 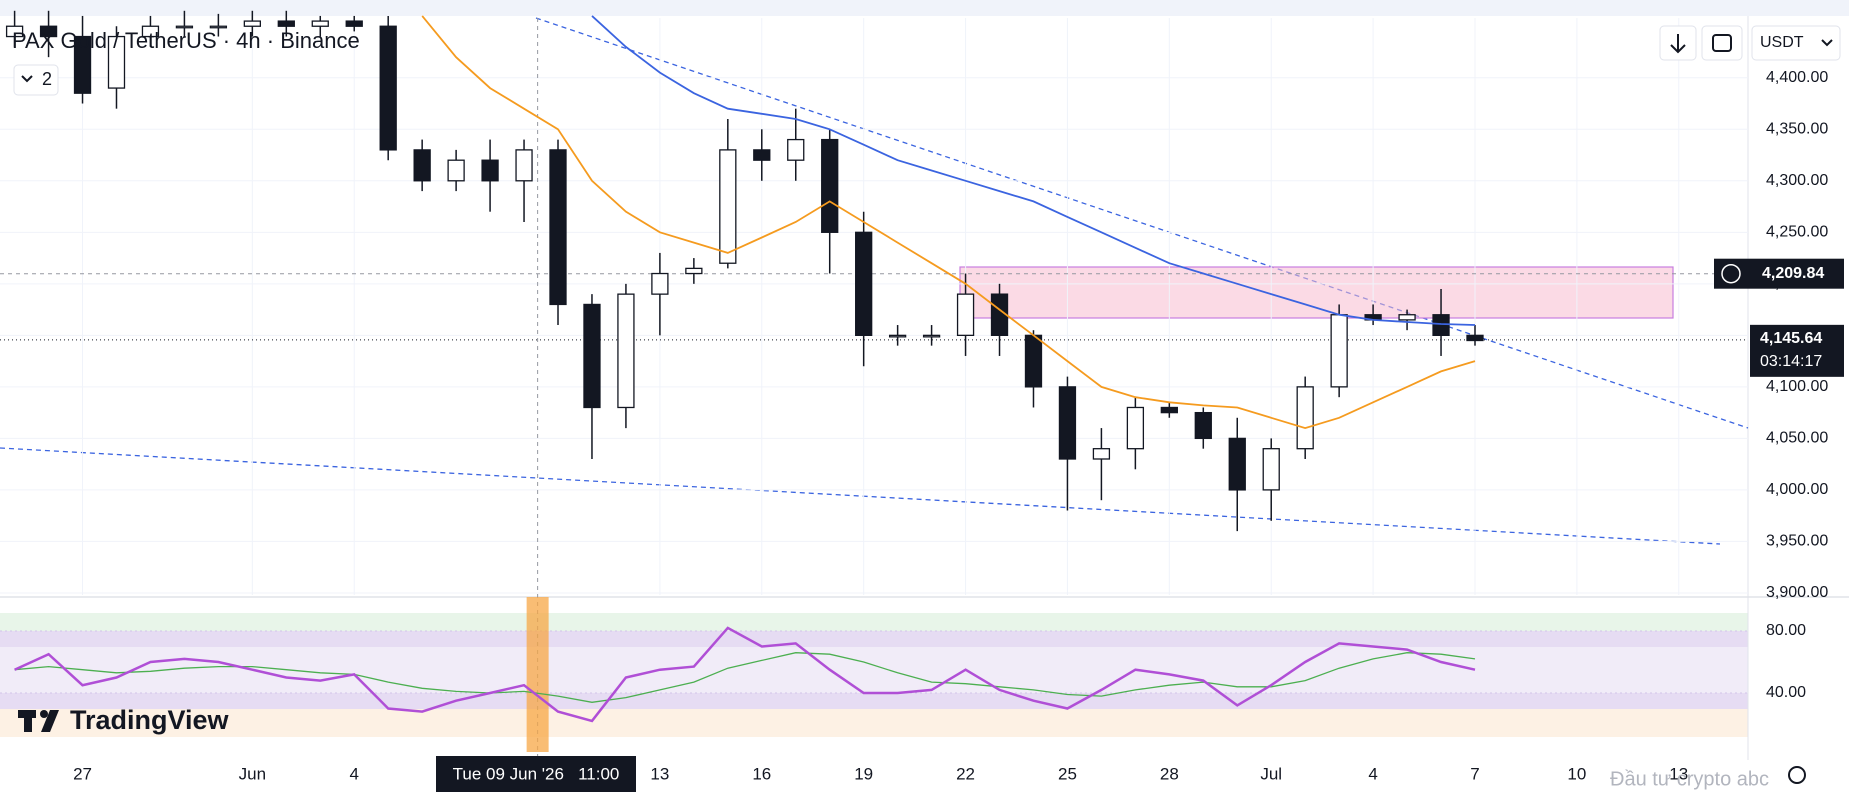 What do you see at coordinates (36, 80) in the screenshot?
I see `indicator-toggle` at bounding box center [36, 80].